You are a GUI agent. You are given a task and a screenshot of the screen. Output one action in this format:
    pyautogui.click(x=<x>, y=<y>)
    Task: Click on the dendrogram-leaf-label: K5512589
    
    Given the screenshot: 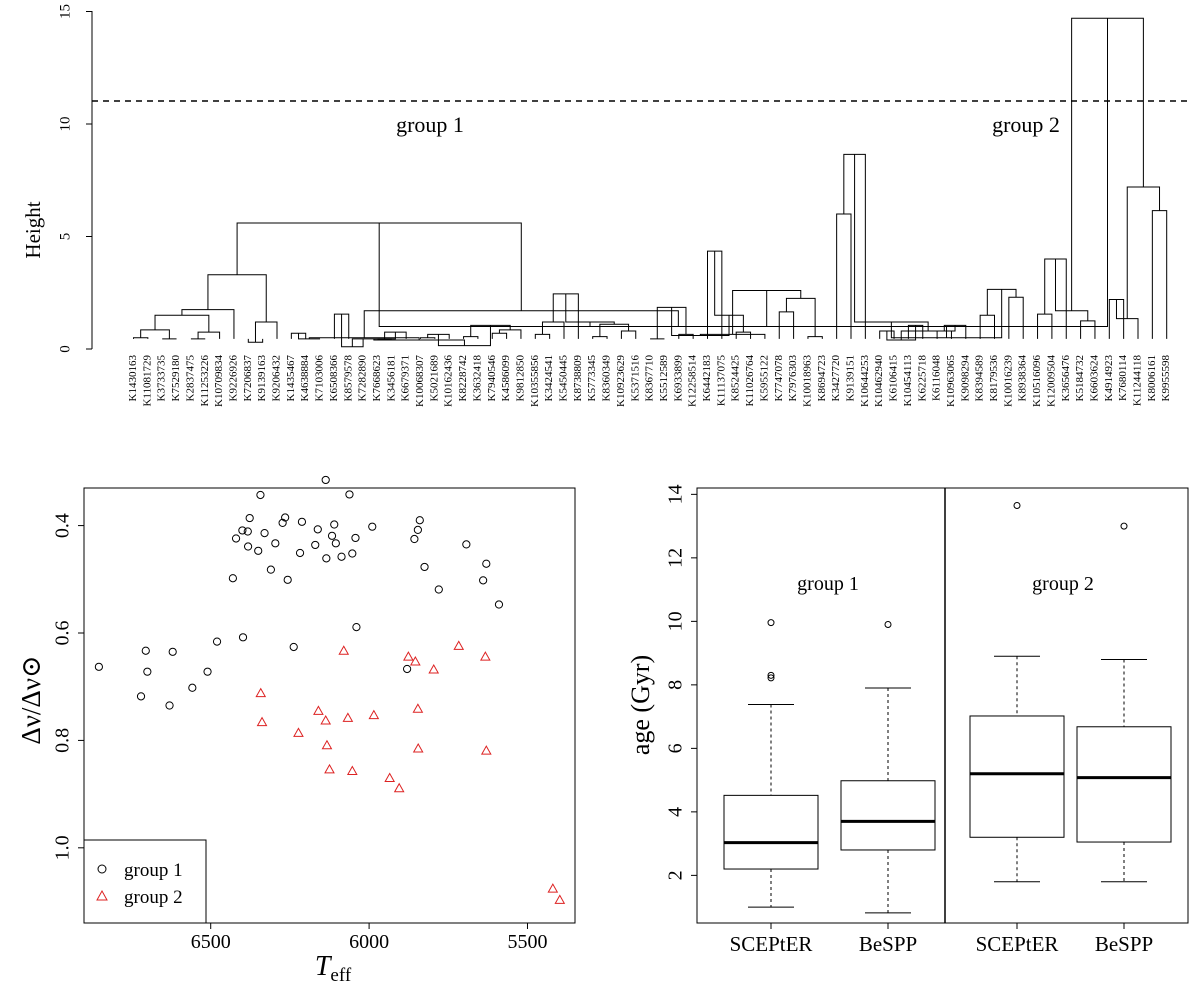 What is the action you would take?
    pyautogui.click(x=664, y=378)
    